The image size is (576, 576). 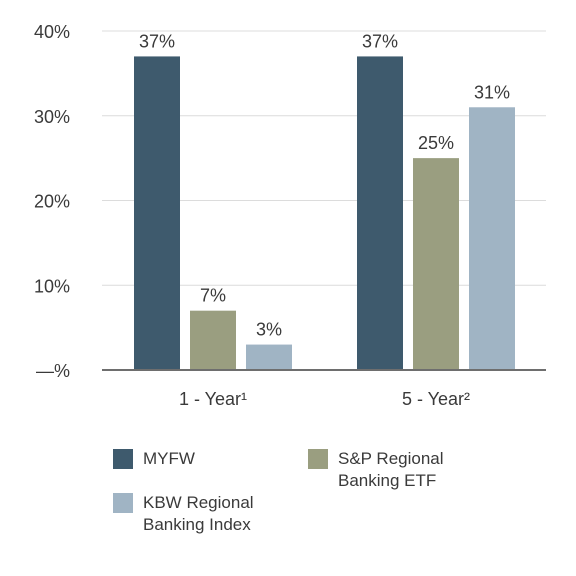 I want to click on x-tick-label: 1 - Year¹, so click(x=213, y=399).